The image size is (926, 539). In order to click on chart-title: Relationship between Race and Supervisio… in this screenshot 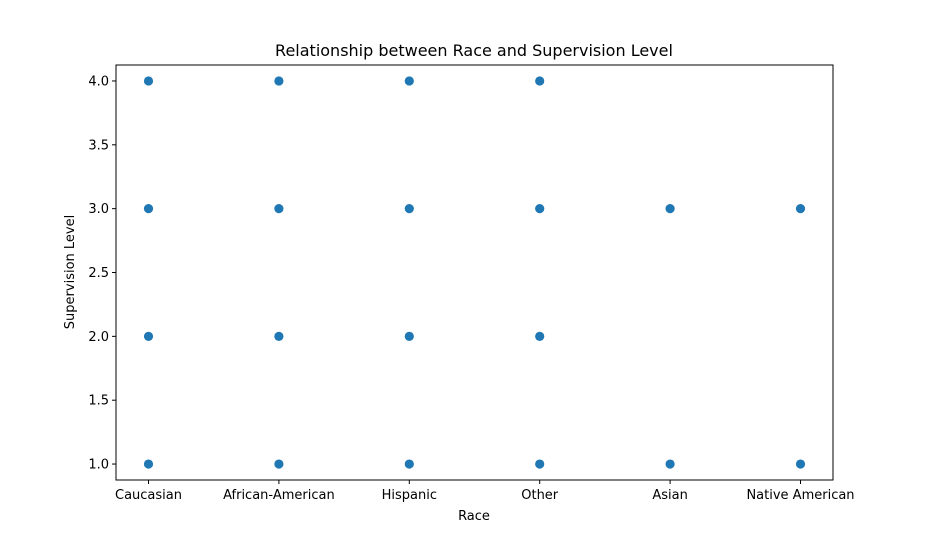, I will do `click(474, 50)`.